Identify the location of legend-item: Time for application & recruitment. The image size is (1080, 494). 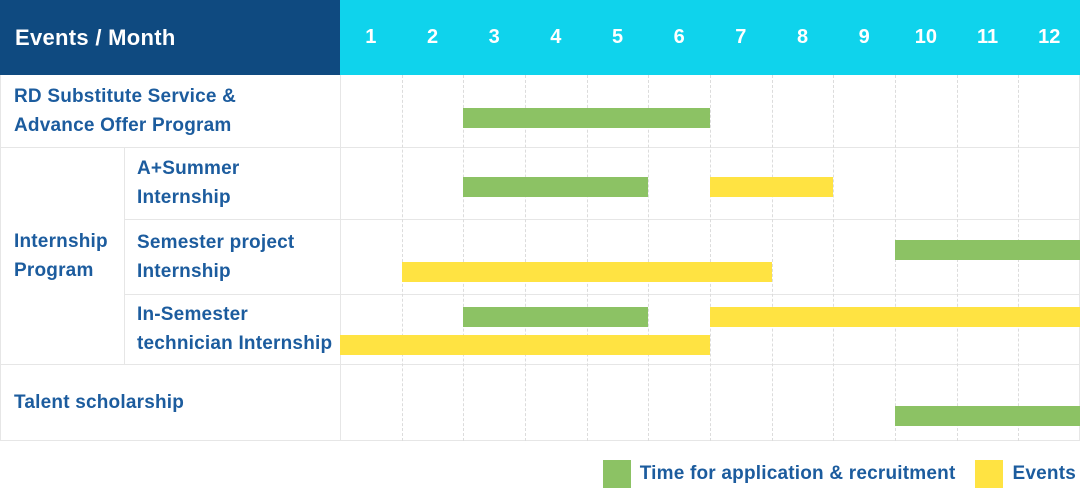
(779, 474).